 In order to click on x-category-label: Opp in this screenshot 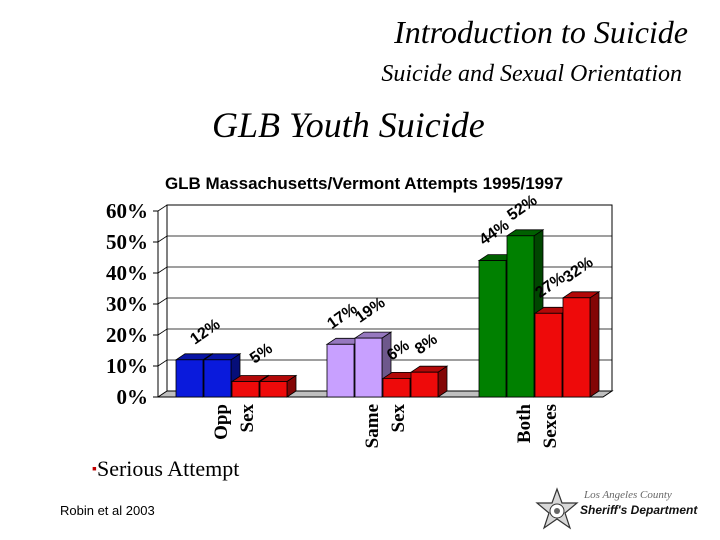, I will do `click(221, 422)`.